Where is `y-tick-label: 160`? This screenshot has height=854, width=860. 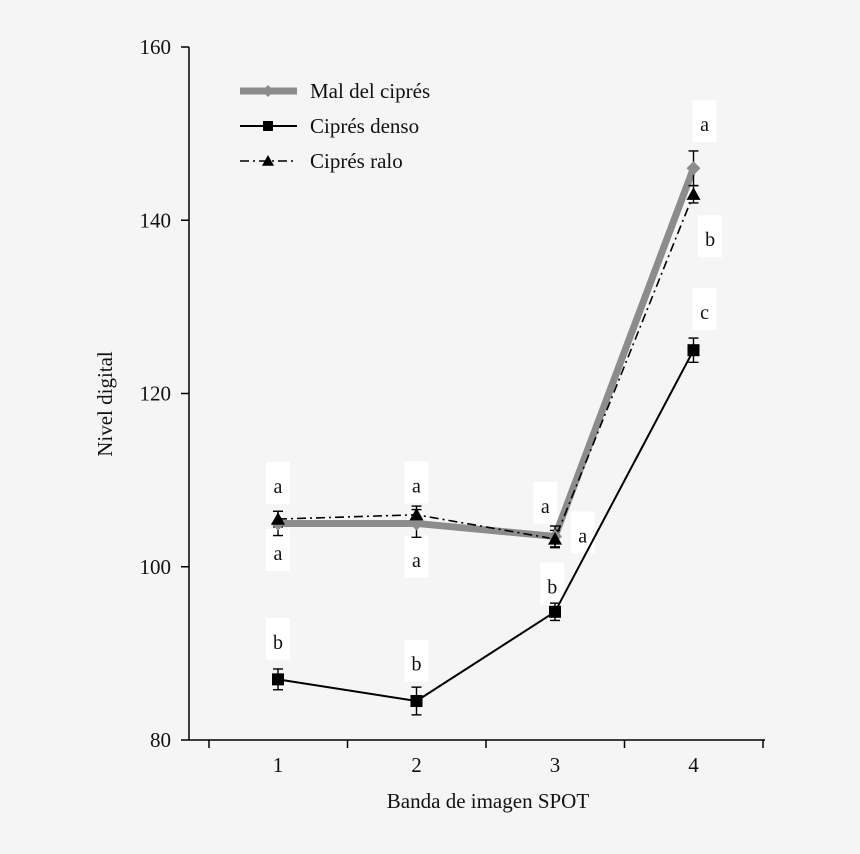 y-tick-label: 160 is located at coordinates (156, 47).